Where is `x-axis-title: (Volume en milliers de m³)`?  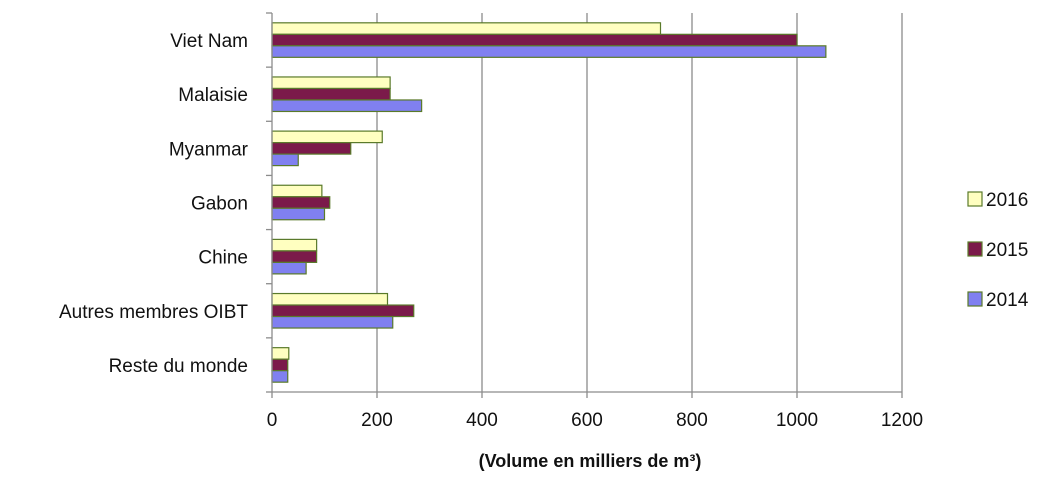 x-axis-title: (Volume en milliers de m³) is located at coordinates (590, 461).